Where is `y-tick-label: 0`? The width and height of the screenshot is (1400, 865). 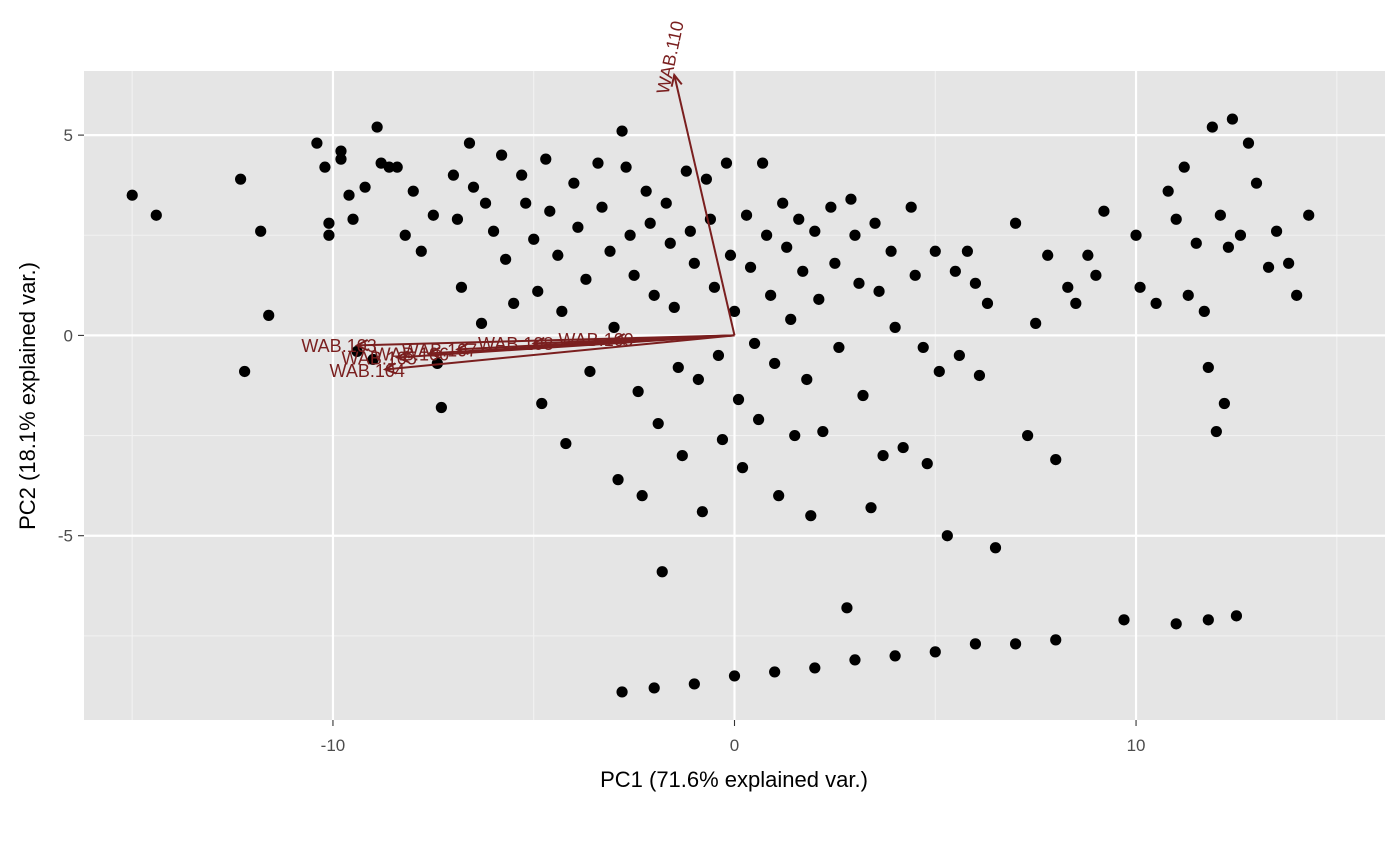 y-tick-label: 0 is located at coordinates (68, 335).